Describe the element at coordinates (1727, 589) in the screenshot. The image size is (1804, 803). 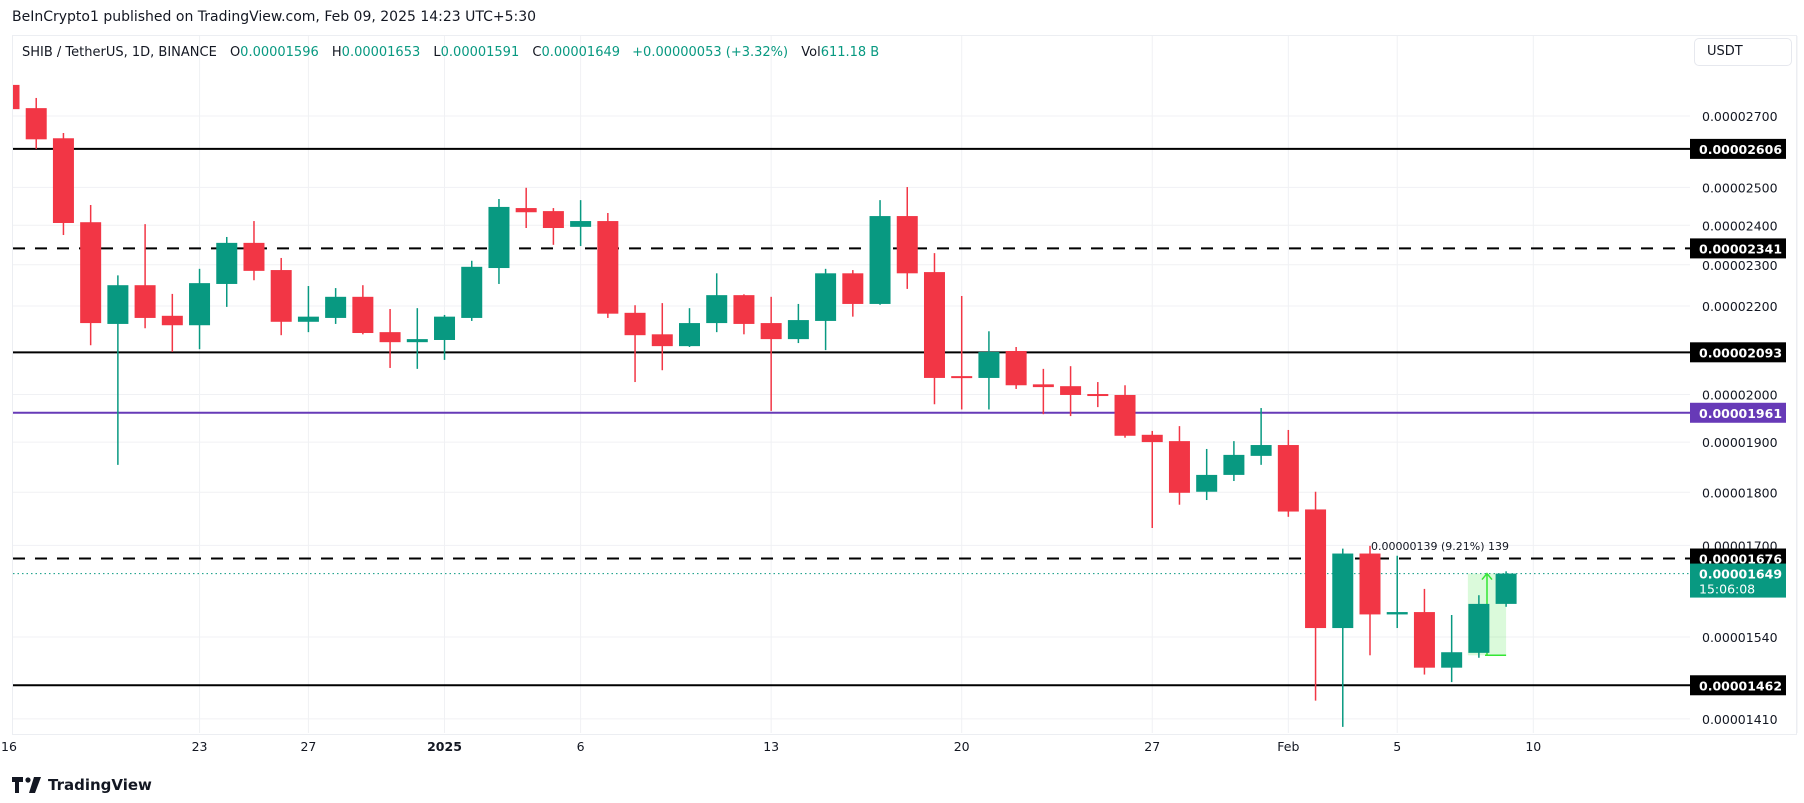
I see `countdown-text: 15:06:08` at that location.